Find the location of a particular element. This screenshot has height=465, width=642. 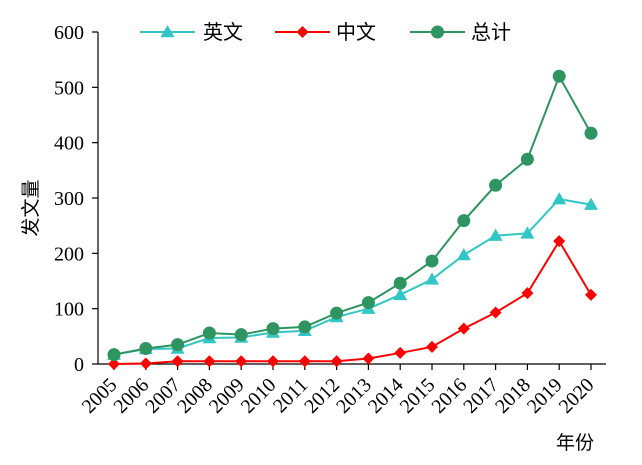

x-axis-title: 年份 is located at coordinates (575, 443).